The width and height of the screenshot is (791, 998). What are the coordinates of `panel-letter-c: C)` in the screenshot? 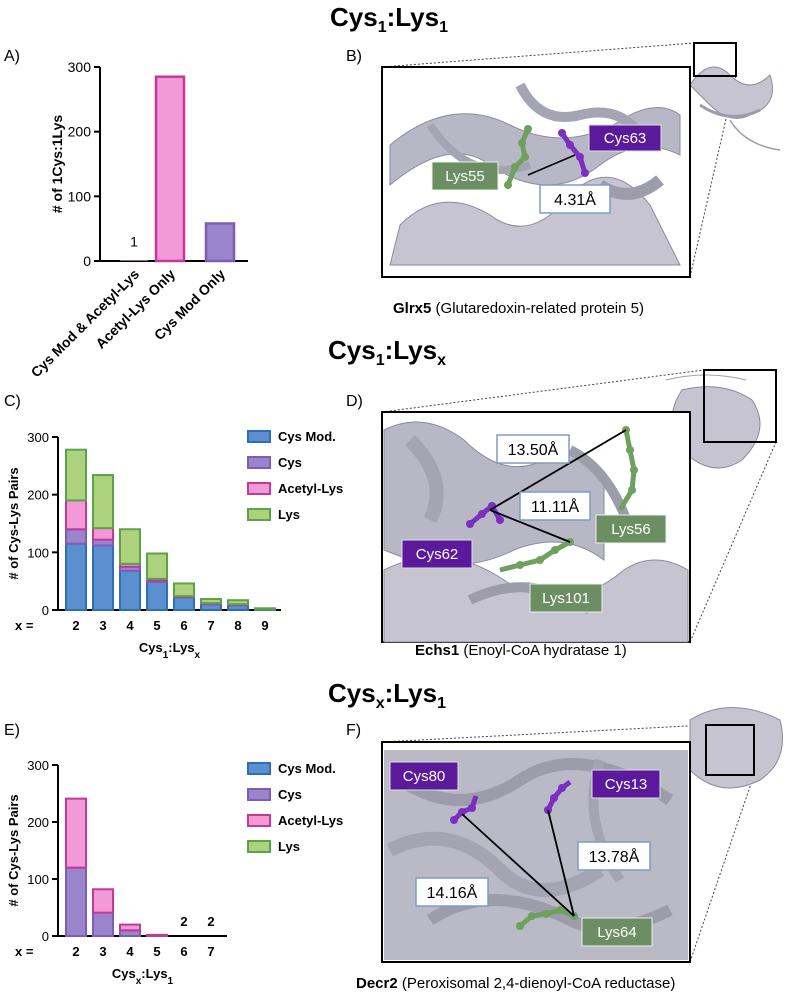 It's located at (12, 401).